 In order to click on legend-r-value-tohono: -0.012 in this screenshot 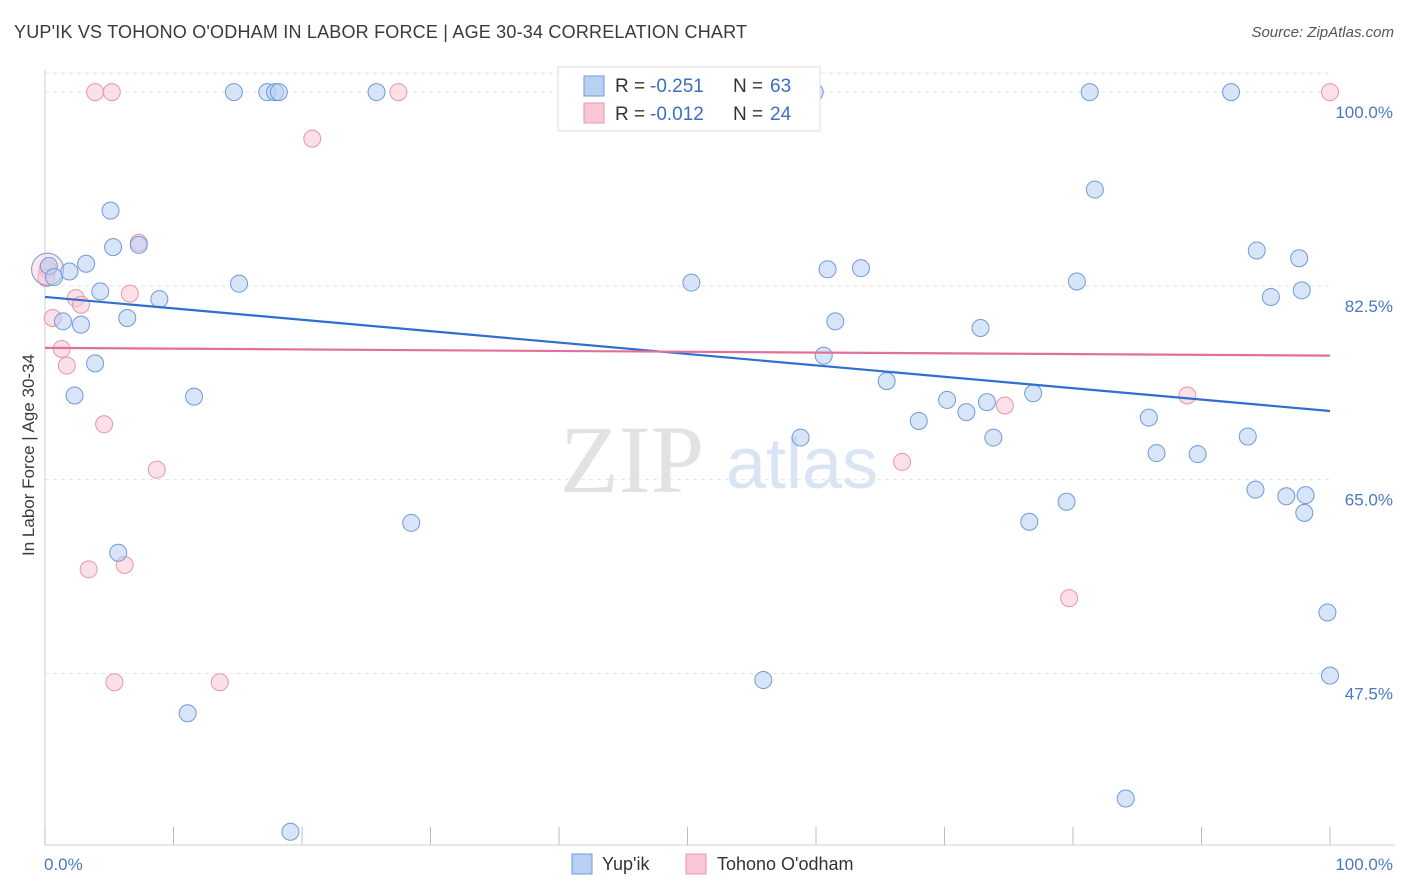, I will do `click(677, 114)`.